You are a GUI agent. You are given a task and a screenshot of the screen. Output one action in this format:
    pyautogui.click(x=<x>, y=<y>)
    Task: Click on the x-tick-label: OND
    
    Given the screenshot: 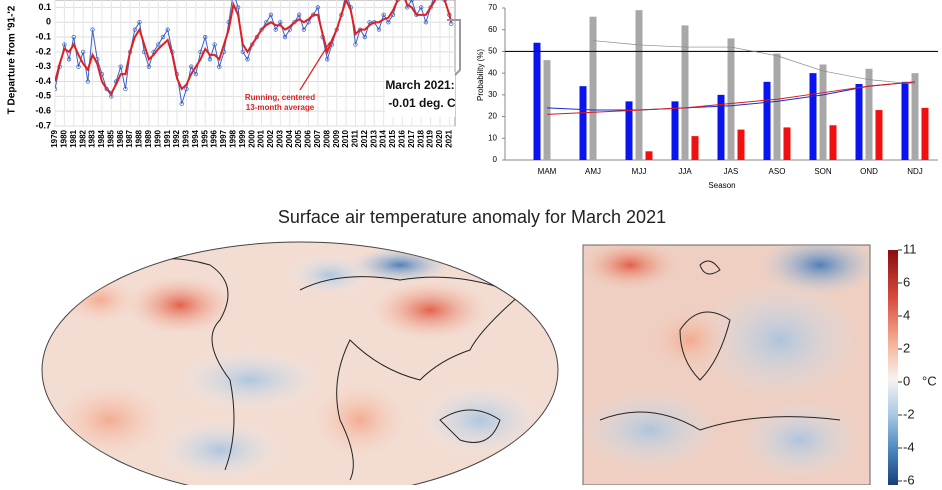 What is the action you would take?
    pyautogui.click(x=869, y=171)
    